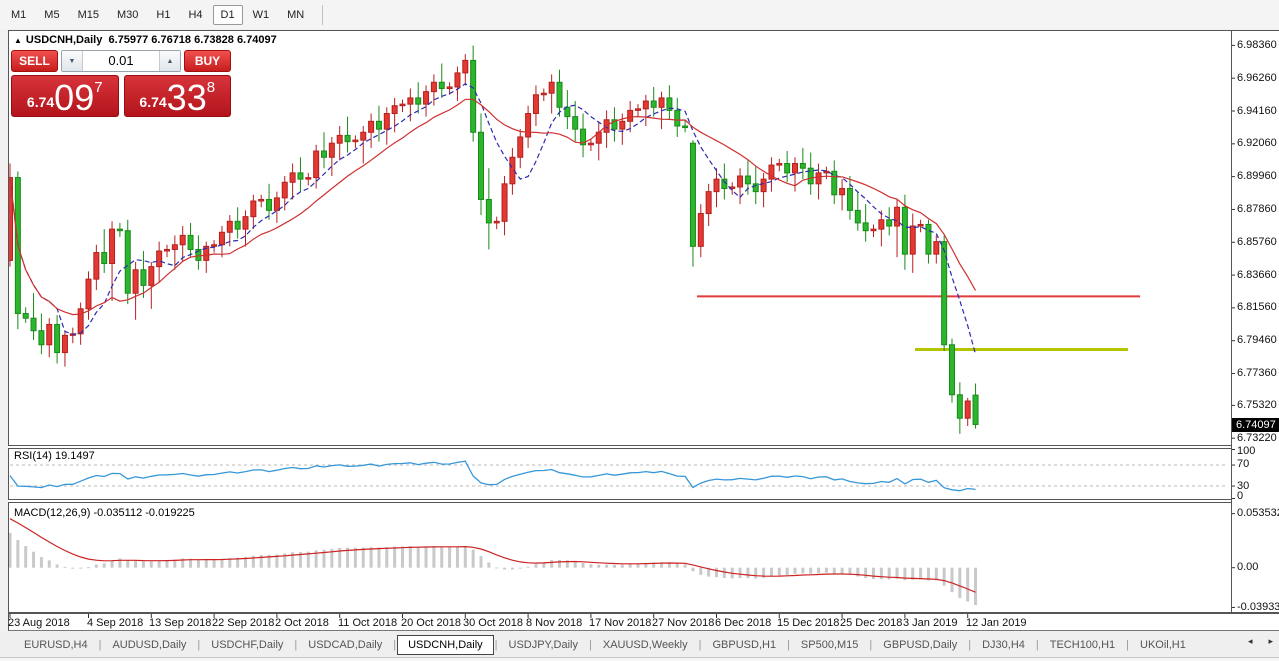 Image resolution: width=1279 pixels, height=661 pixels. What do you see at coordinates (1270, 641) in the screenshot?
I see `tab-scroll-right-icon: ▸` at bounding box center [1270, 641].